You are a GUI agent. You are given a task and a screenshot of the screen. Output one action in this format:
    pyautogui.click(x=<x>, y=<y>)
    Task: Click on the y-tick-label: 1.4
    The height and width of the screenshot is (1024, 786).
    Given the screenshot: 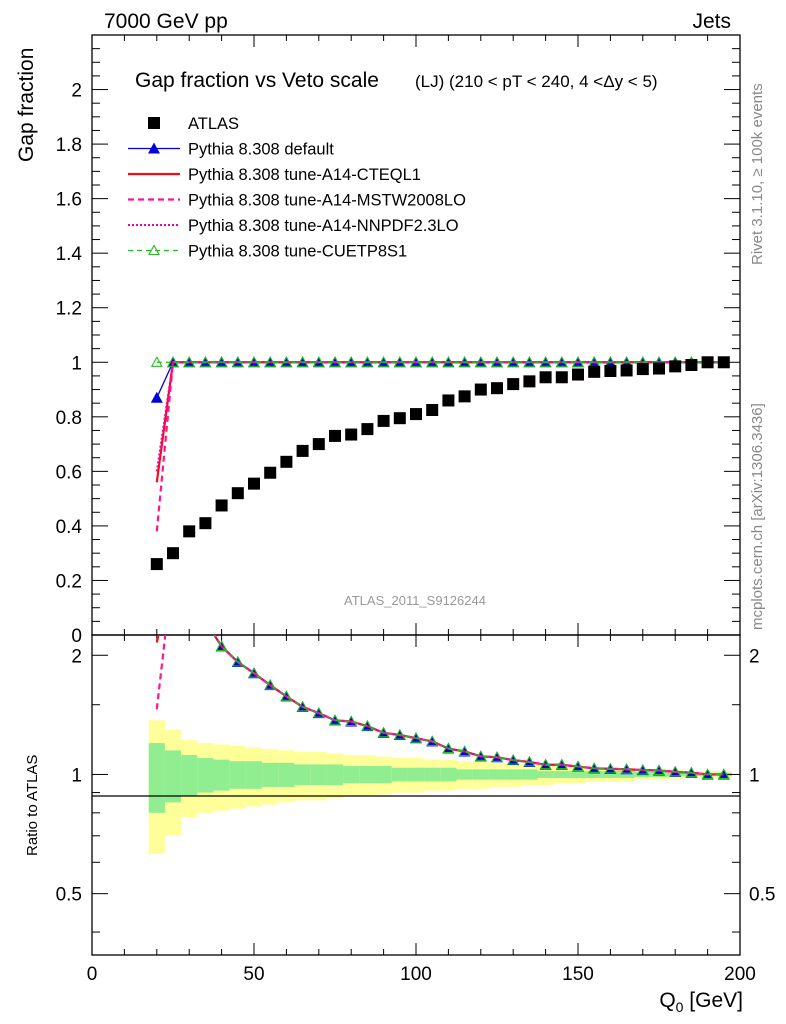 What is the action you would take?
    pyautogui.click(x=69, y=254)
    